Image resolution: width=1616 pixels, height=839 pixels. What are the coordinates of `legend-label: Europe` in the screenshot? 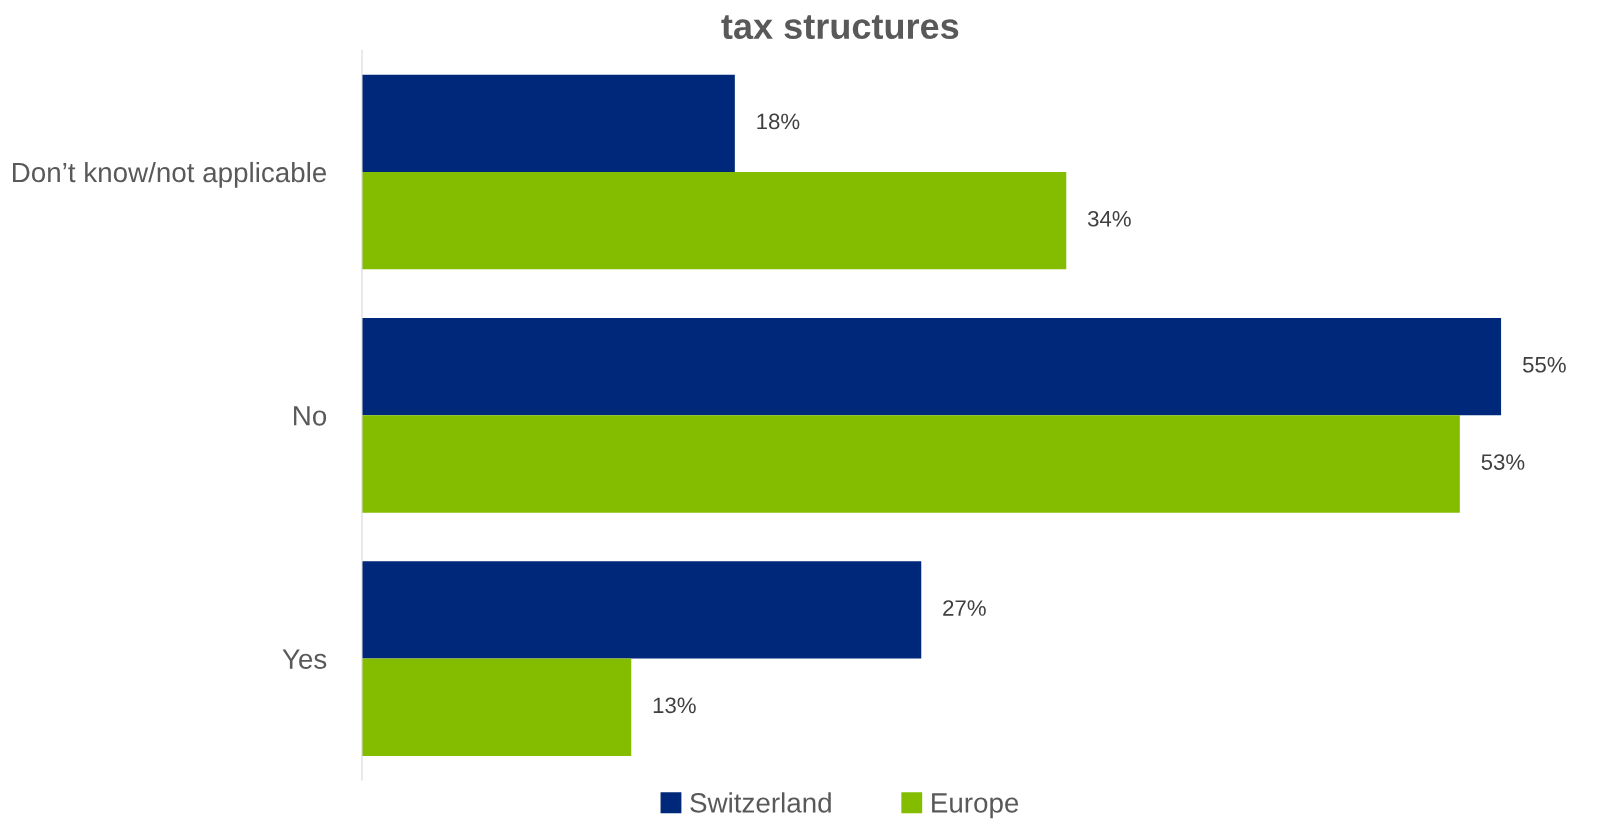 It's located at (975, 806).